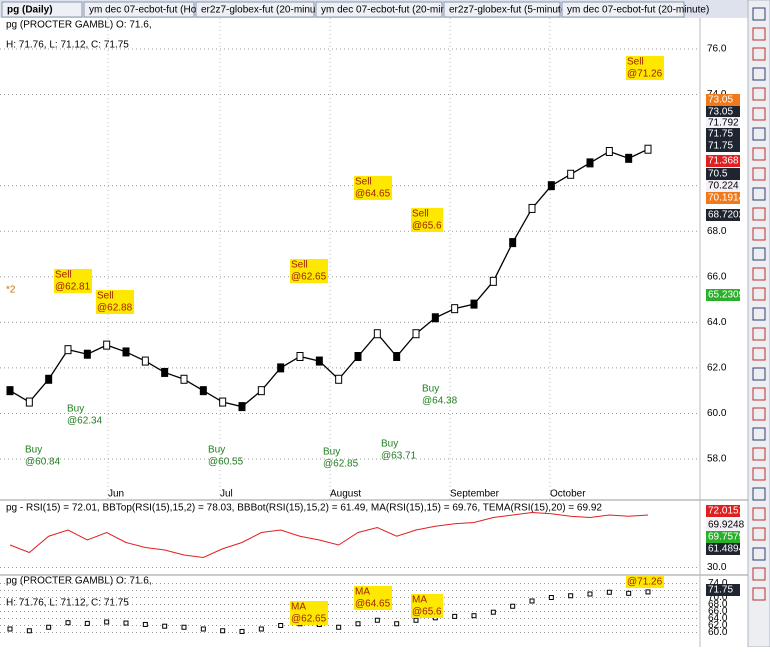 The image size is (770, 652). Describe the element at coordinates (427, 612) in the screenshot. I see `signal-price: @65.6` at that location.